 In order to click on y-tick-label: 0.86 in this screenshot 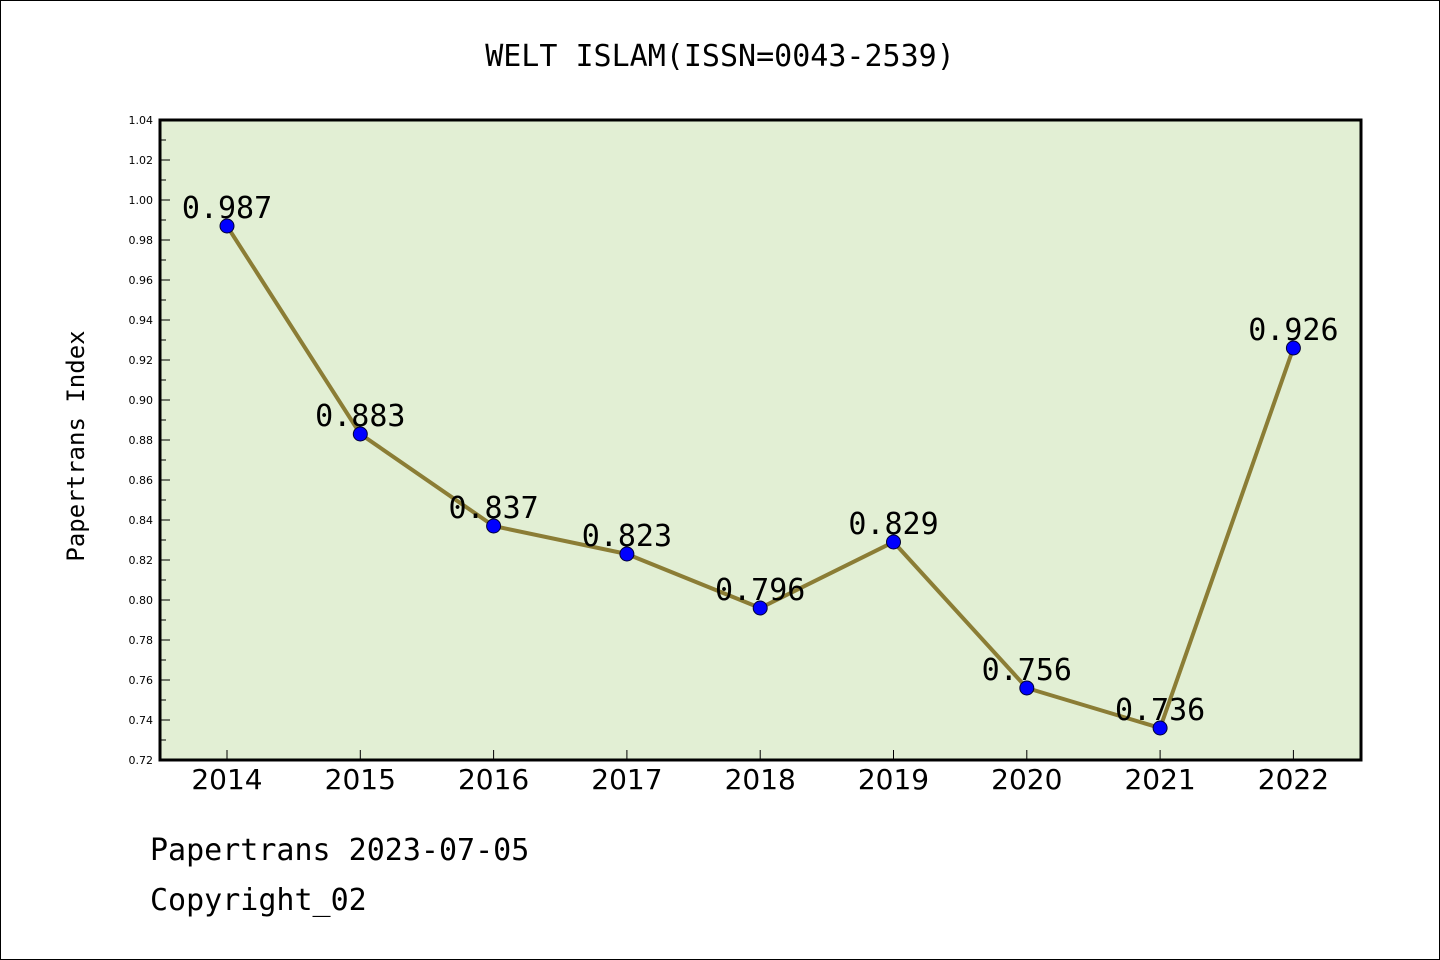, I will do `click(141, 480)`.